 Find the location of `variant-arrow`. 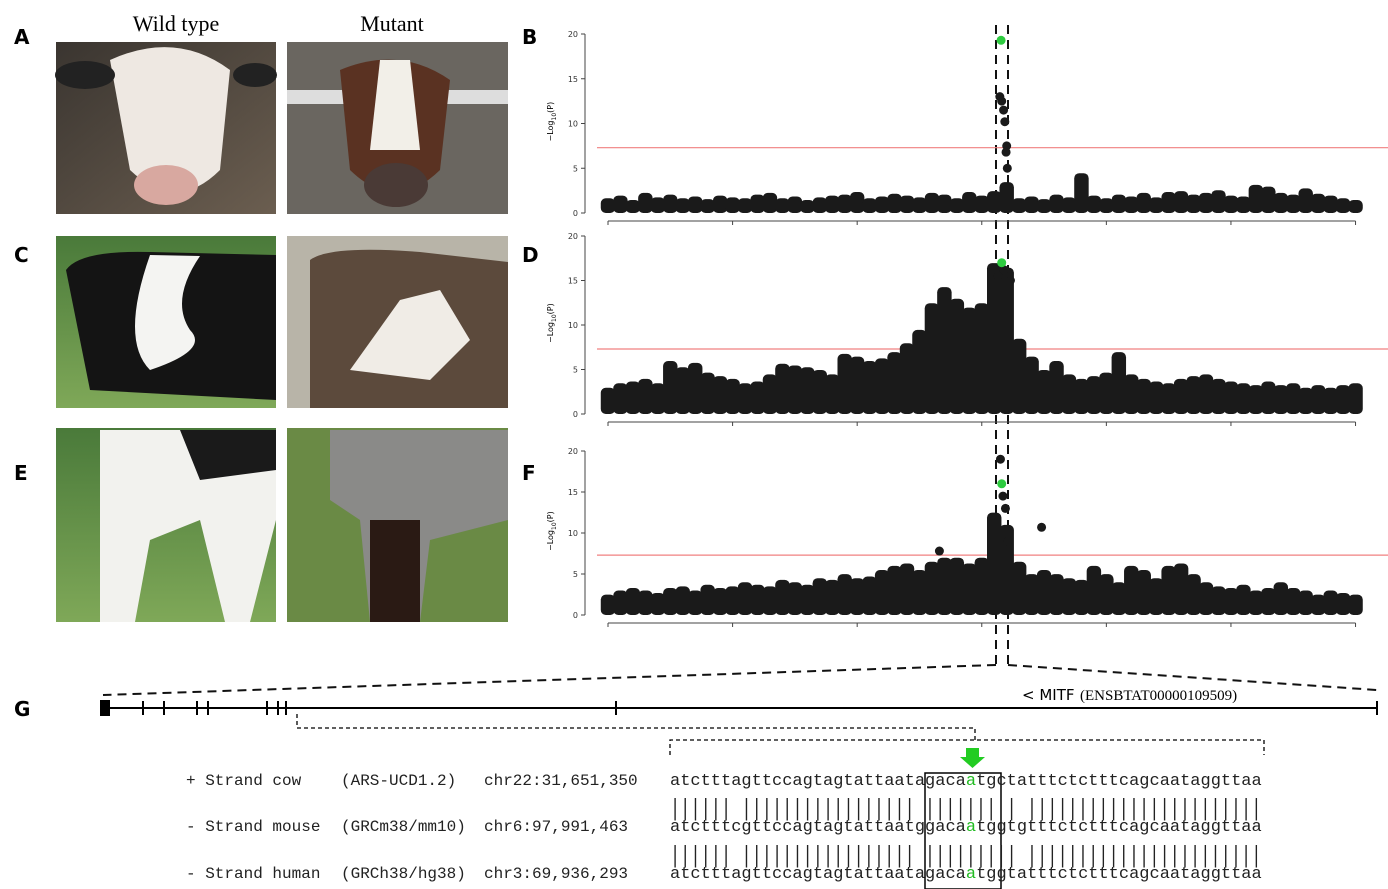

variant-arrow is located at coordinates (972, 758).